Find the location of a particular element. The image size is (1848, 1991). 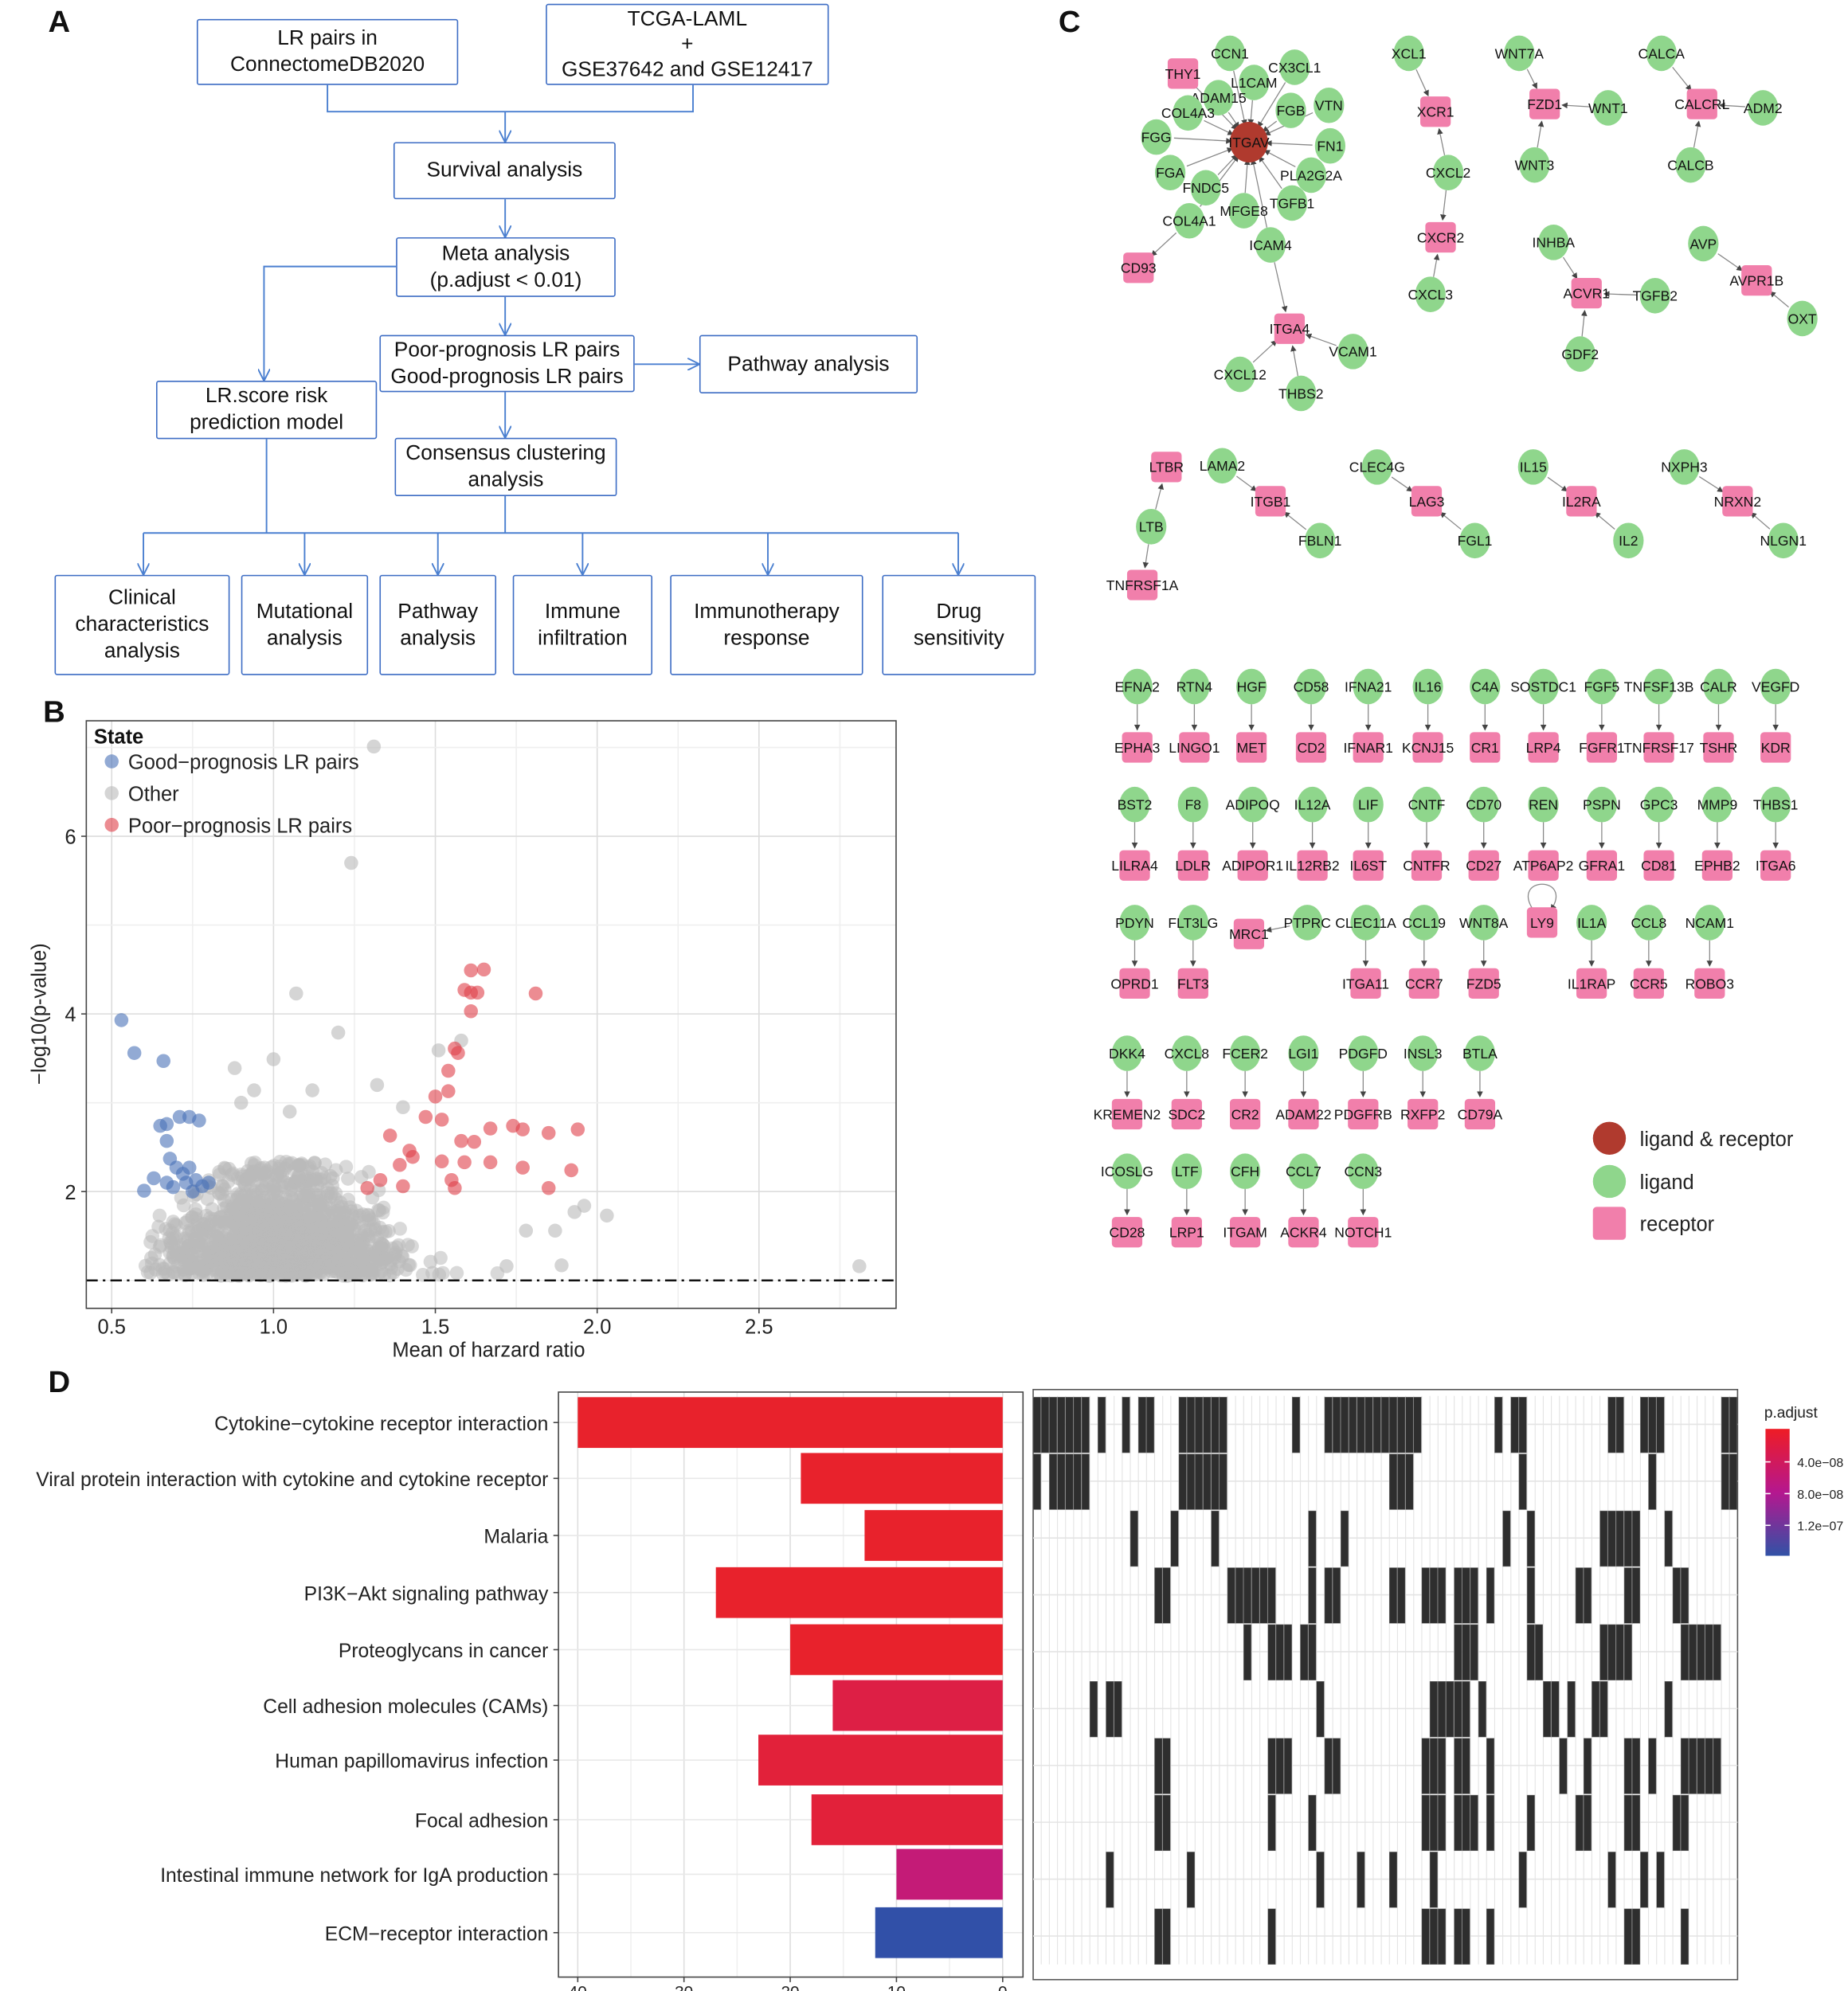

node-label: CD70 is located at coordinates (1484, 805).